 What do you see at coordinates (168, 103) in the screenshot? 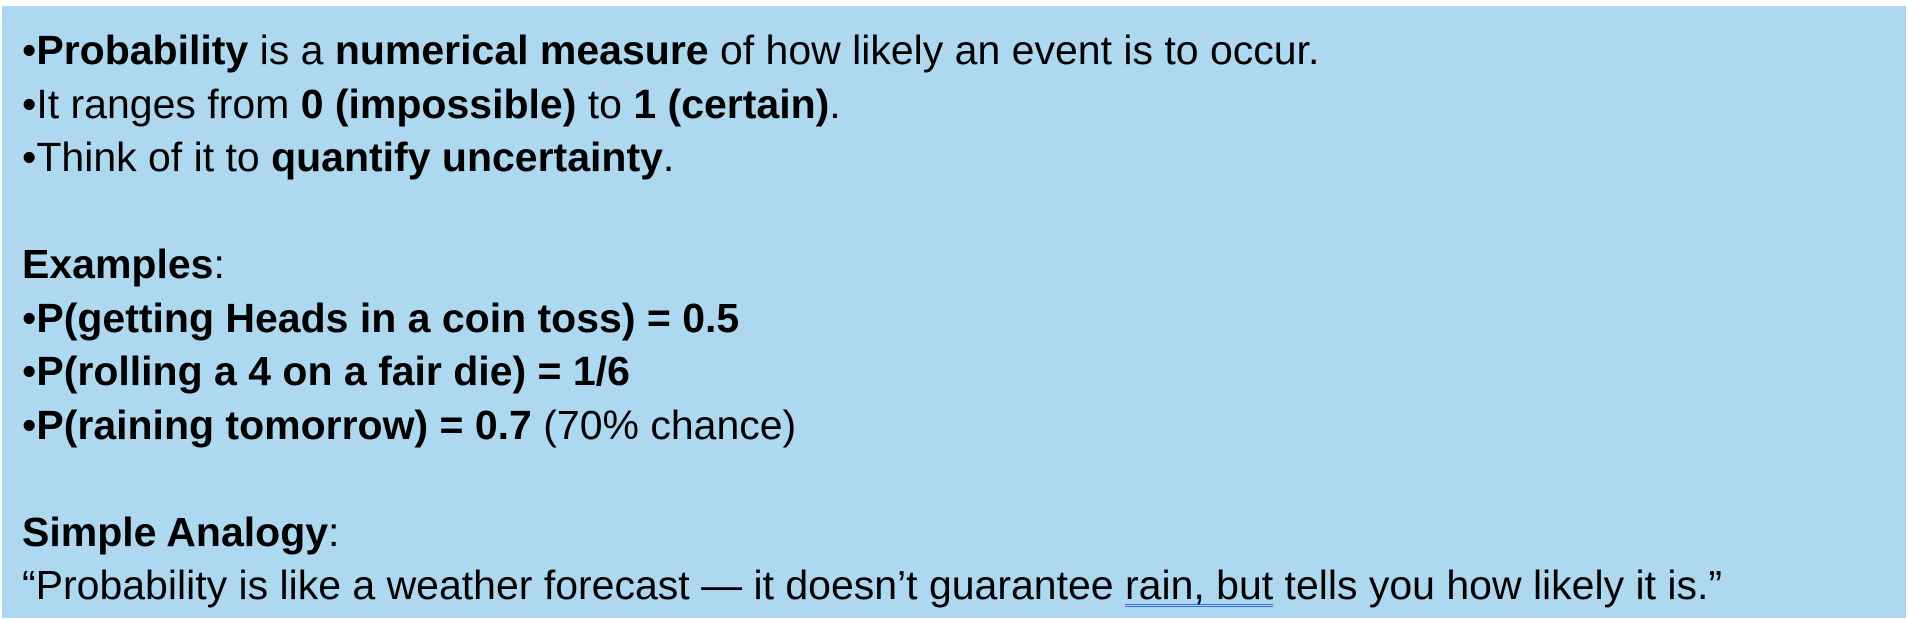
I see `text-segment: It ranges from` at bounding box center [168, 103].